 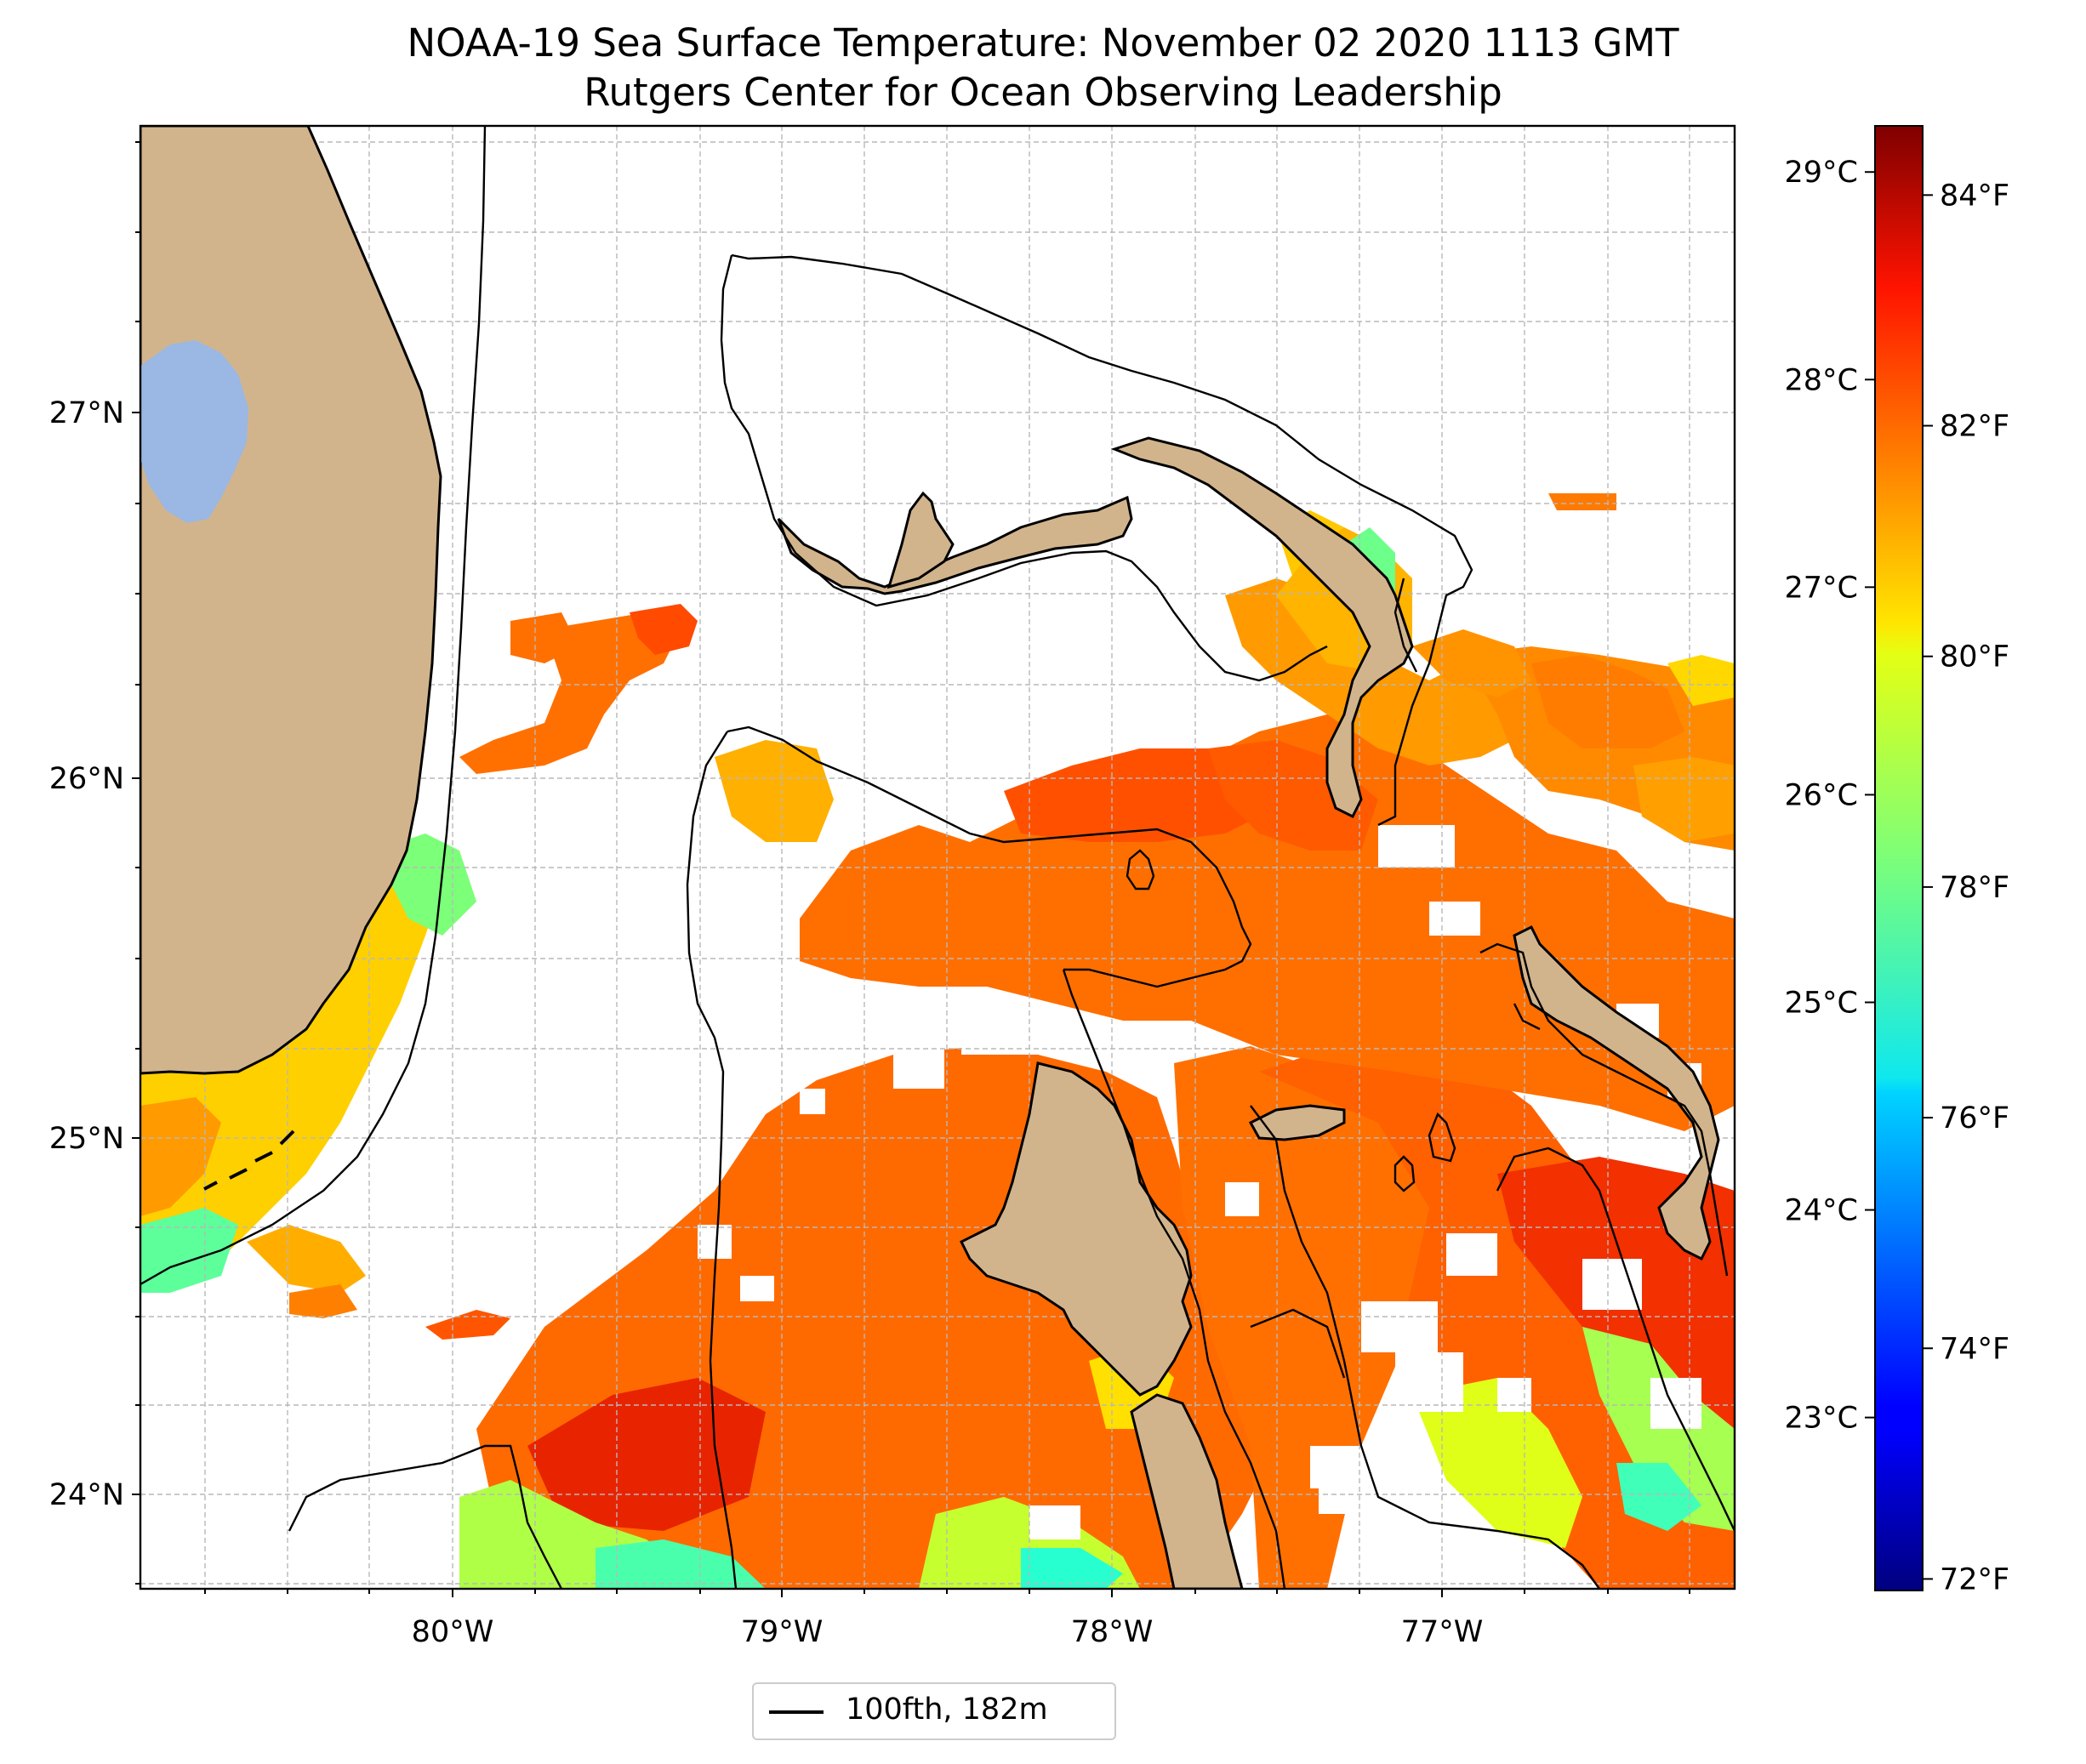 What do you see at coordinates (1821, 1211) in the screenshot?
I see `colorbar-c-label: 24°C` at bounding box center [1821, 1211].